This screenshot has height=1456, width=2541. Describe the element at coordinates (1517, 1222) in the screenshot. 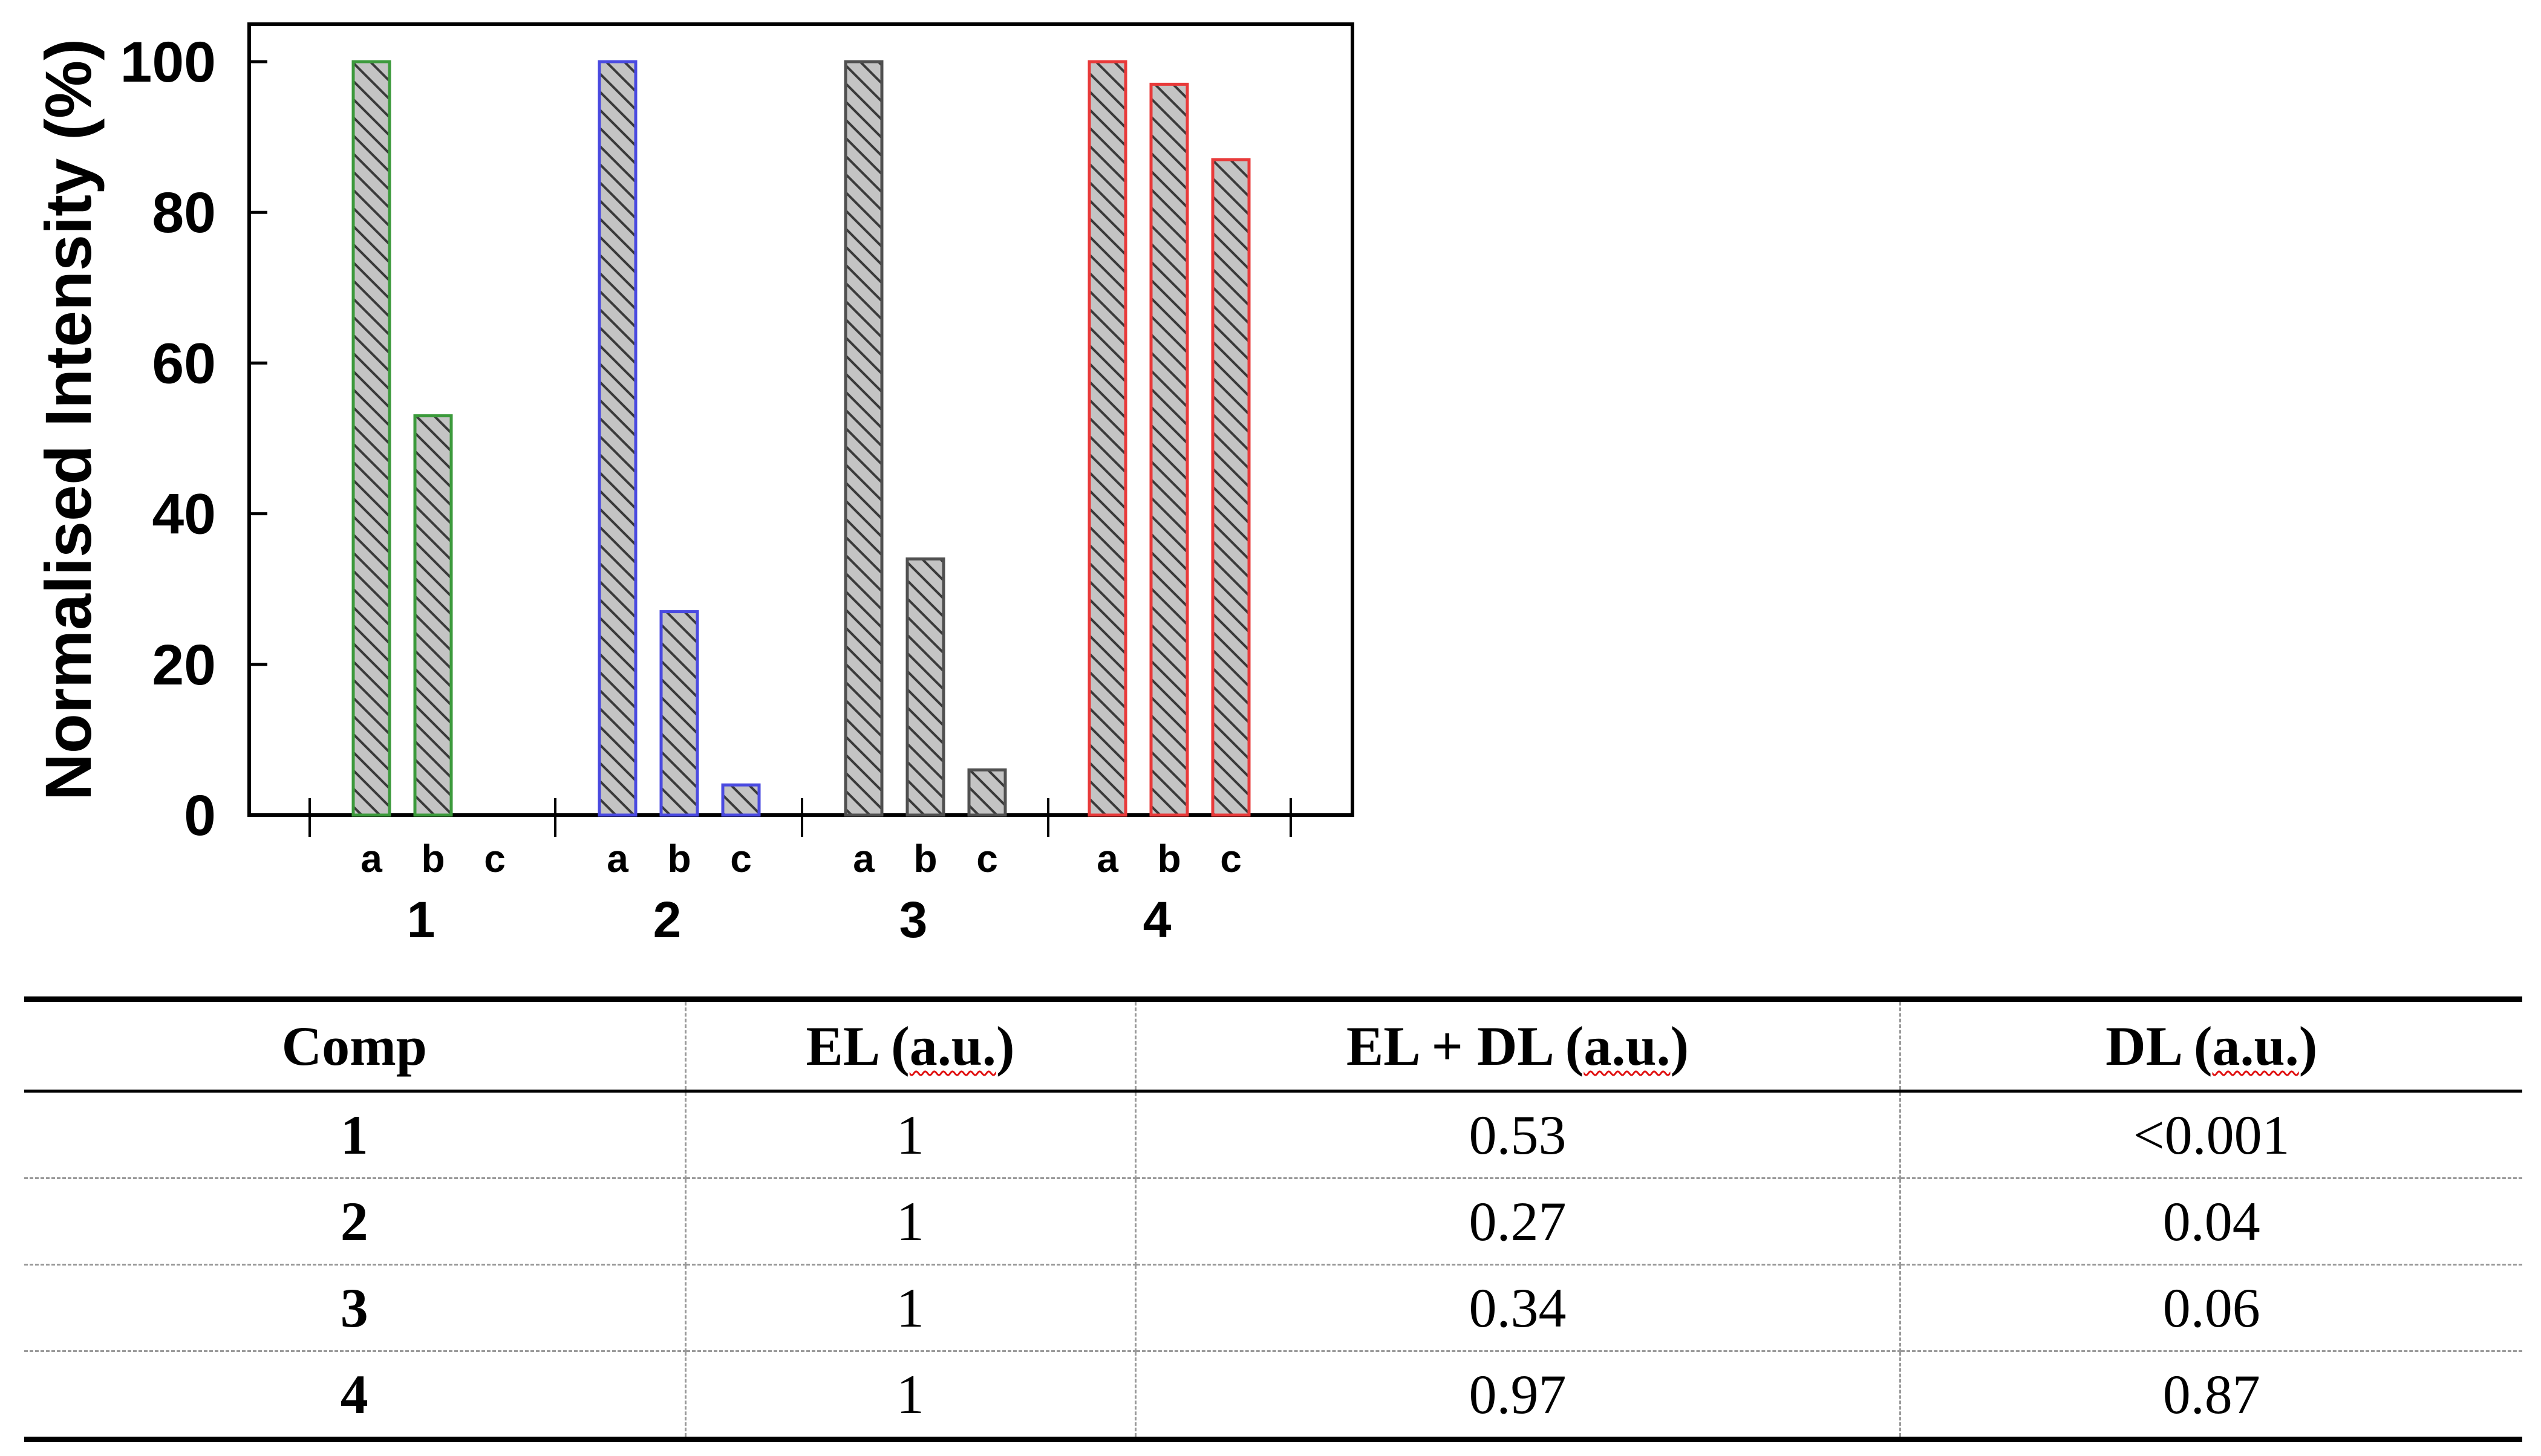

I see `el-dl-cell: 0.27` at that location.